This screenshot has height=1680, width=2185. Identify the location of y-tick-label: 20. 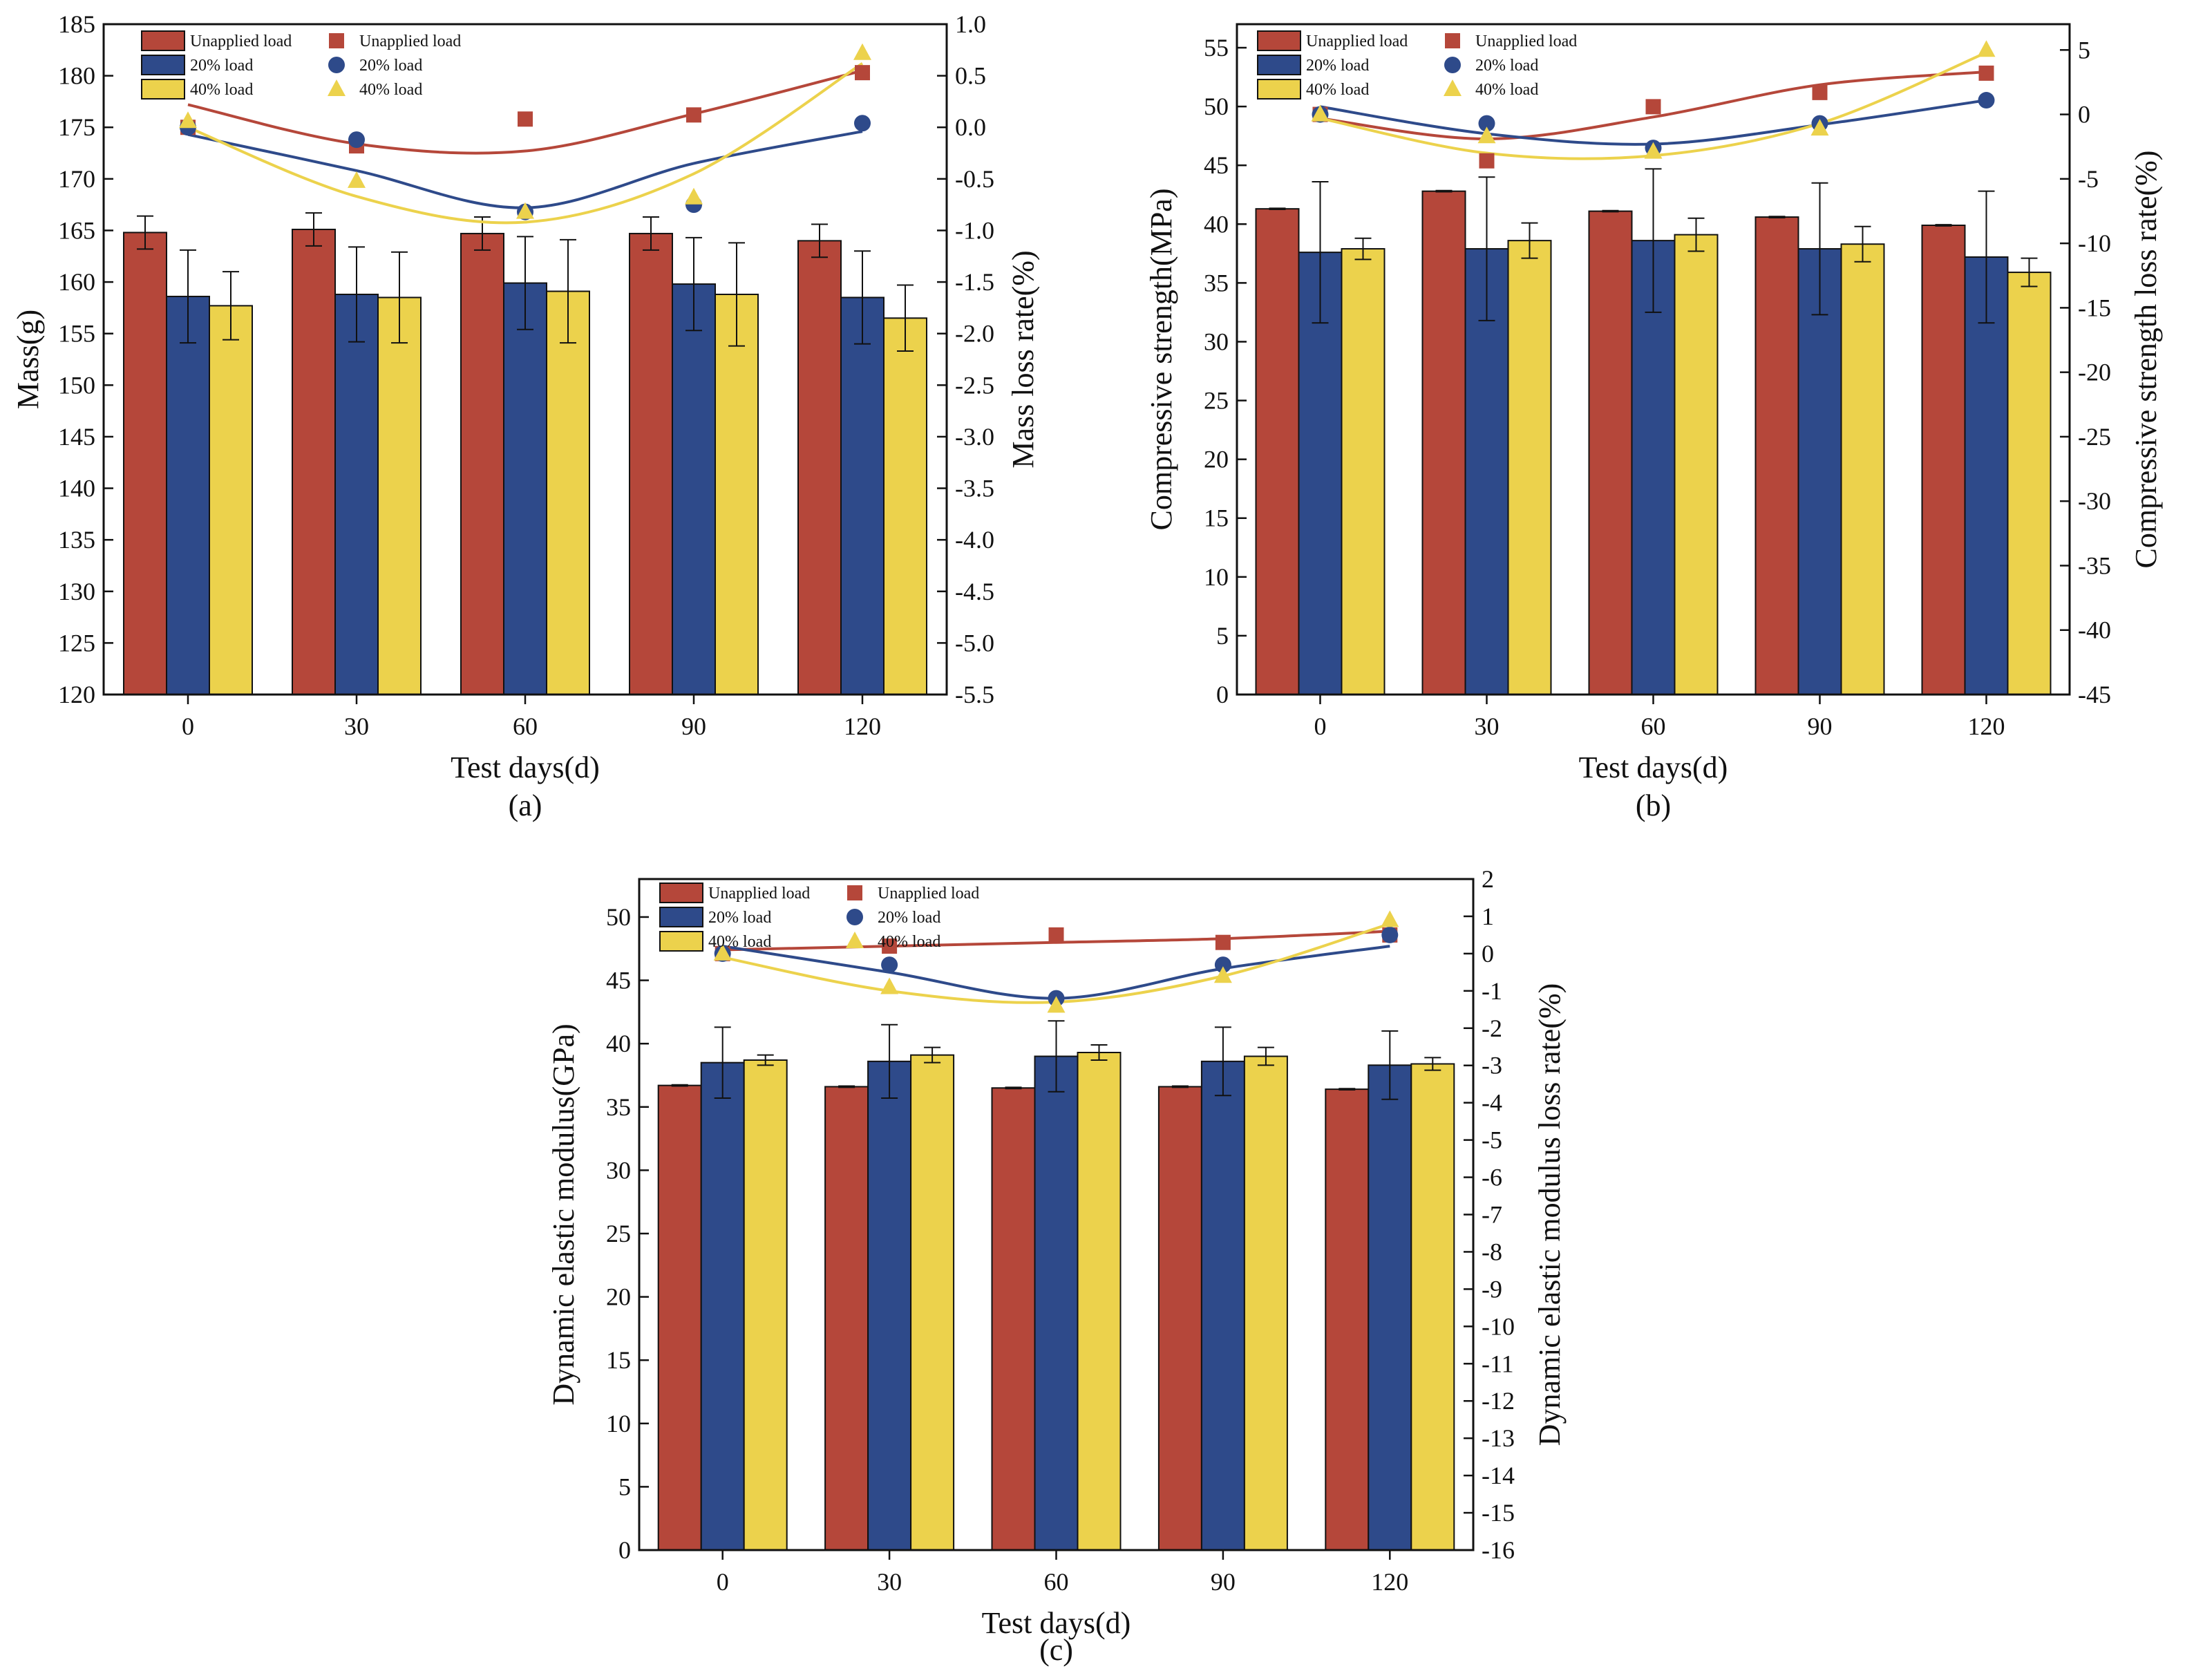
(618, 1297).